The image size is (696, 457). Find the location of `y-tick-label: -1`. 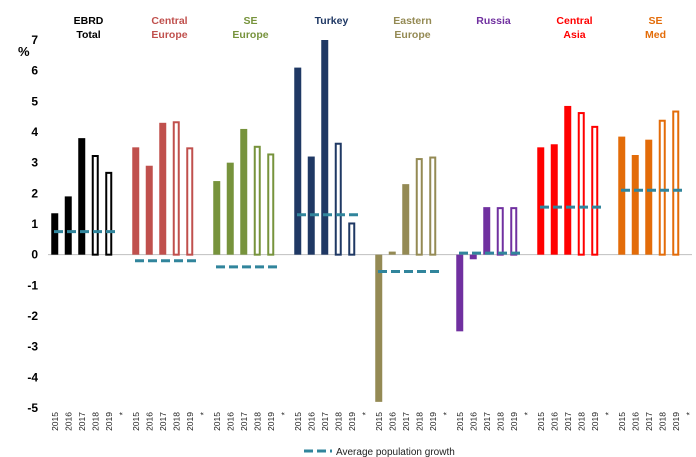

y-tick-label: -1 is located at coordinates (32, 285).